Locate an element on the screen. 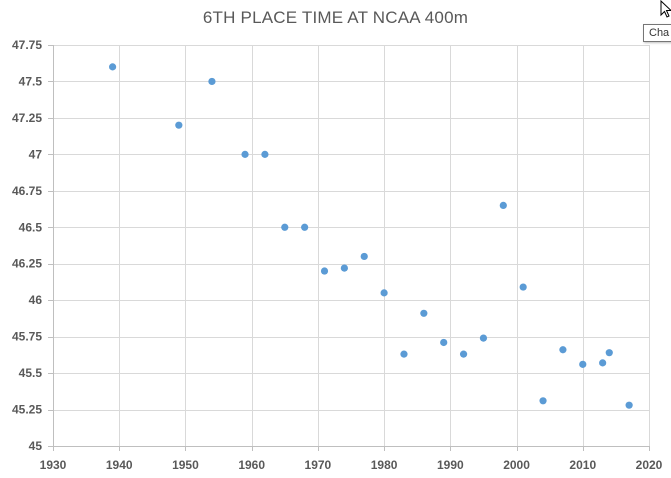 The width and height of the screenshot is (671, 478). y-tick-label: 47 is located at coordinates (36, 154).